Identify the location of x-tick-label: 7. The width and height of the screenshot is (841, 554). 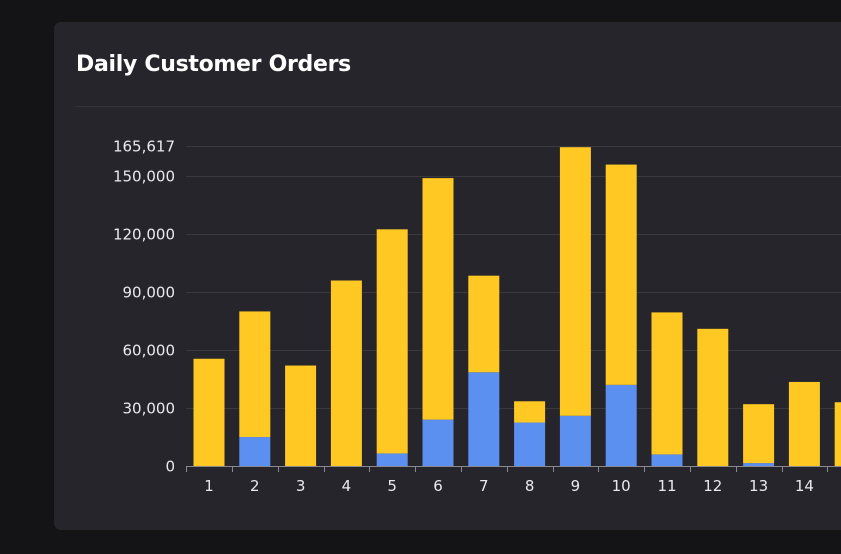
(484, 486).